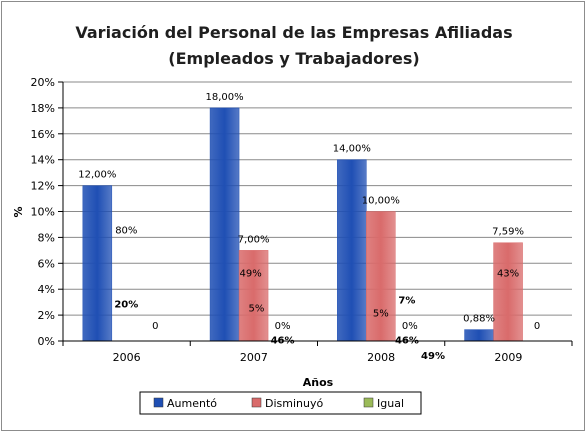  Describe the element at coordinates (158, 402) in the screenshot. I see `legend-swatch-aumentó` at that location.